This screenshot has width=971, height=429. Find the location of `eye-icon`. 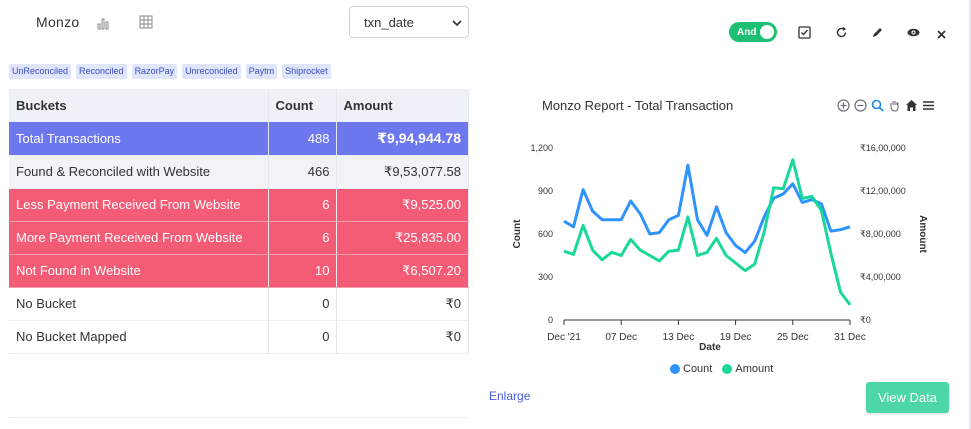

eye-icon is located at coordinates (913, 32).